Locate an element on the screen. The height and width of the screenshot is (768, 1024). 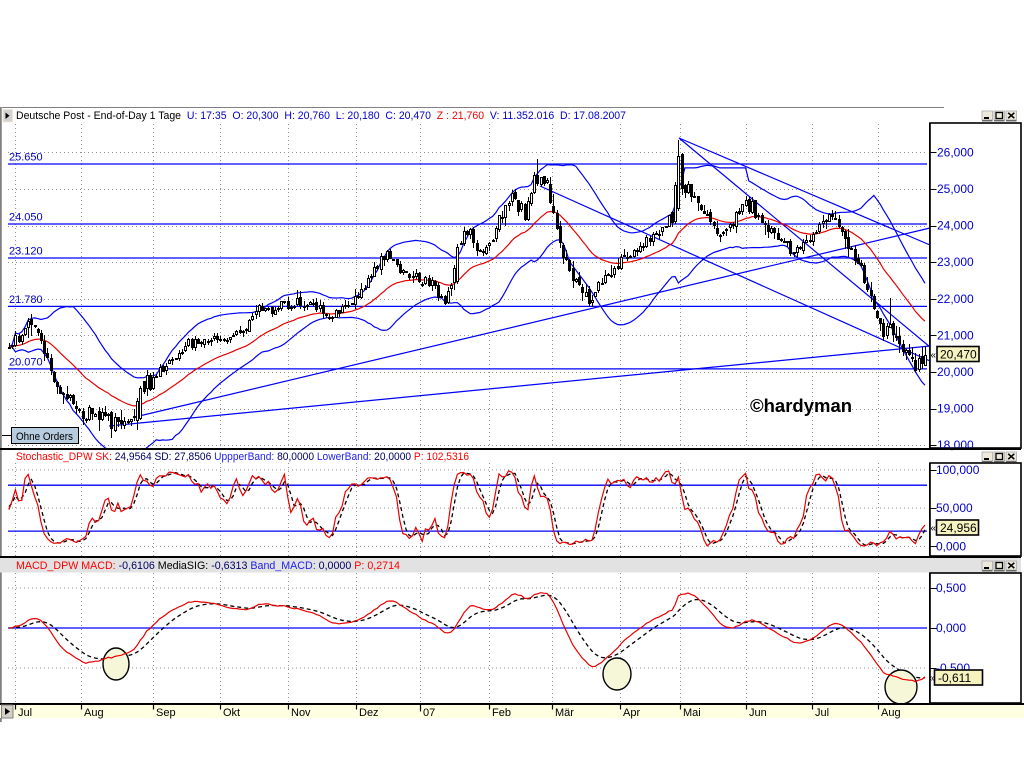
svg-text: 26,000 is located at coordinates (955, 152).